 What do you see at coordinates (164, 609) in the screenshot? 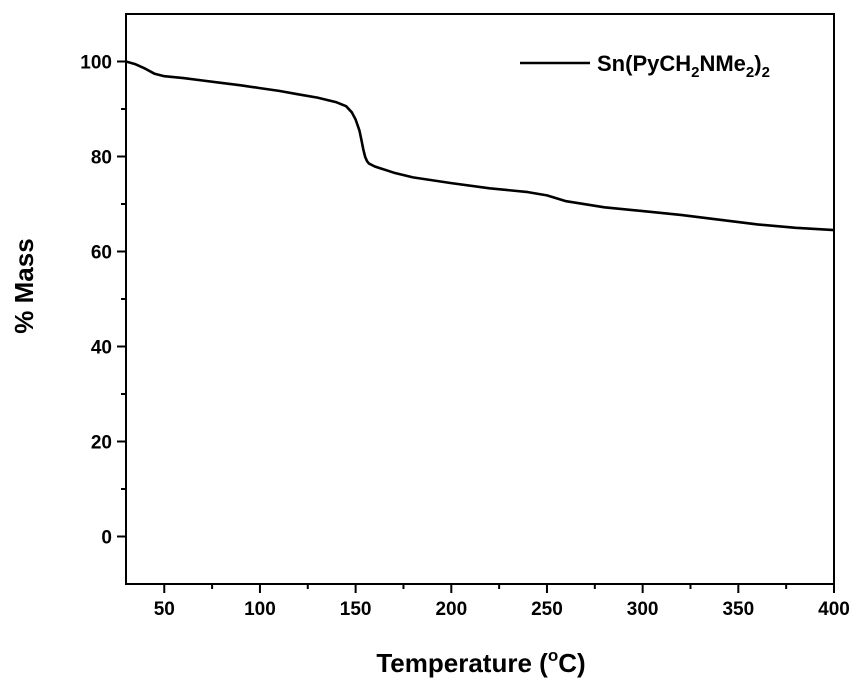
I see `x-tick-label: 50` at bounding box center [164, 609].